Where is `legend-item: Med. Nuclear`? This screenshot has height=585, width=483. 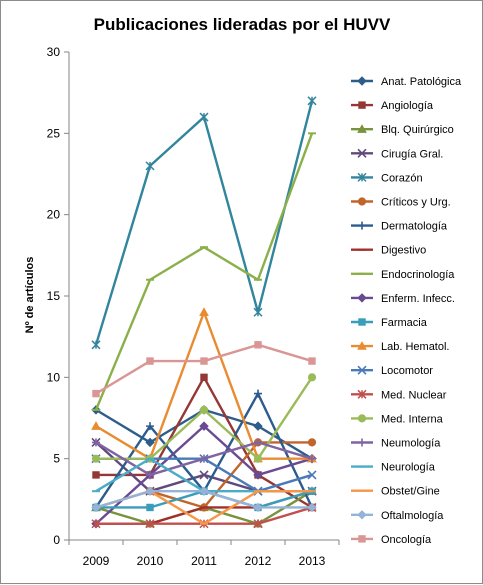 legend-item: Med. Nuclear is located at coordinates (399, 395).